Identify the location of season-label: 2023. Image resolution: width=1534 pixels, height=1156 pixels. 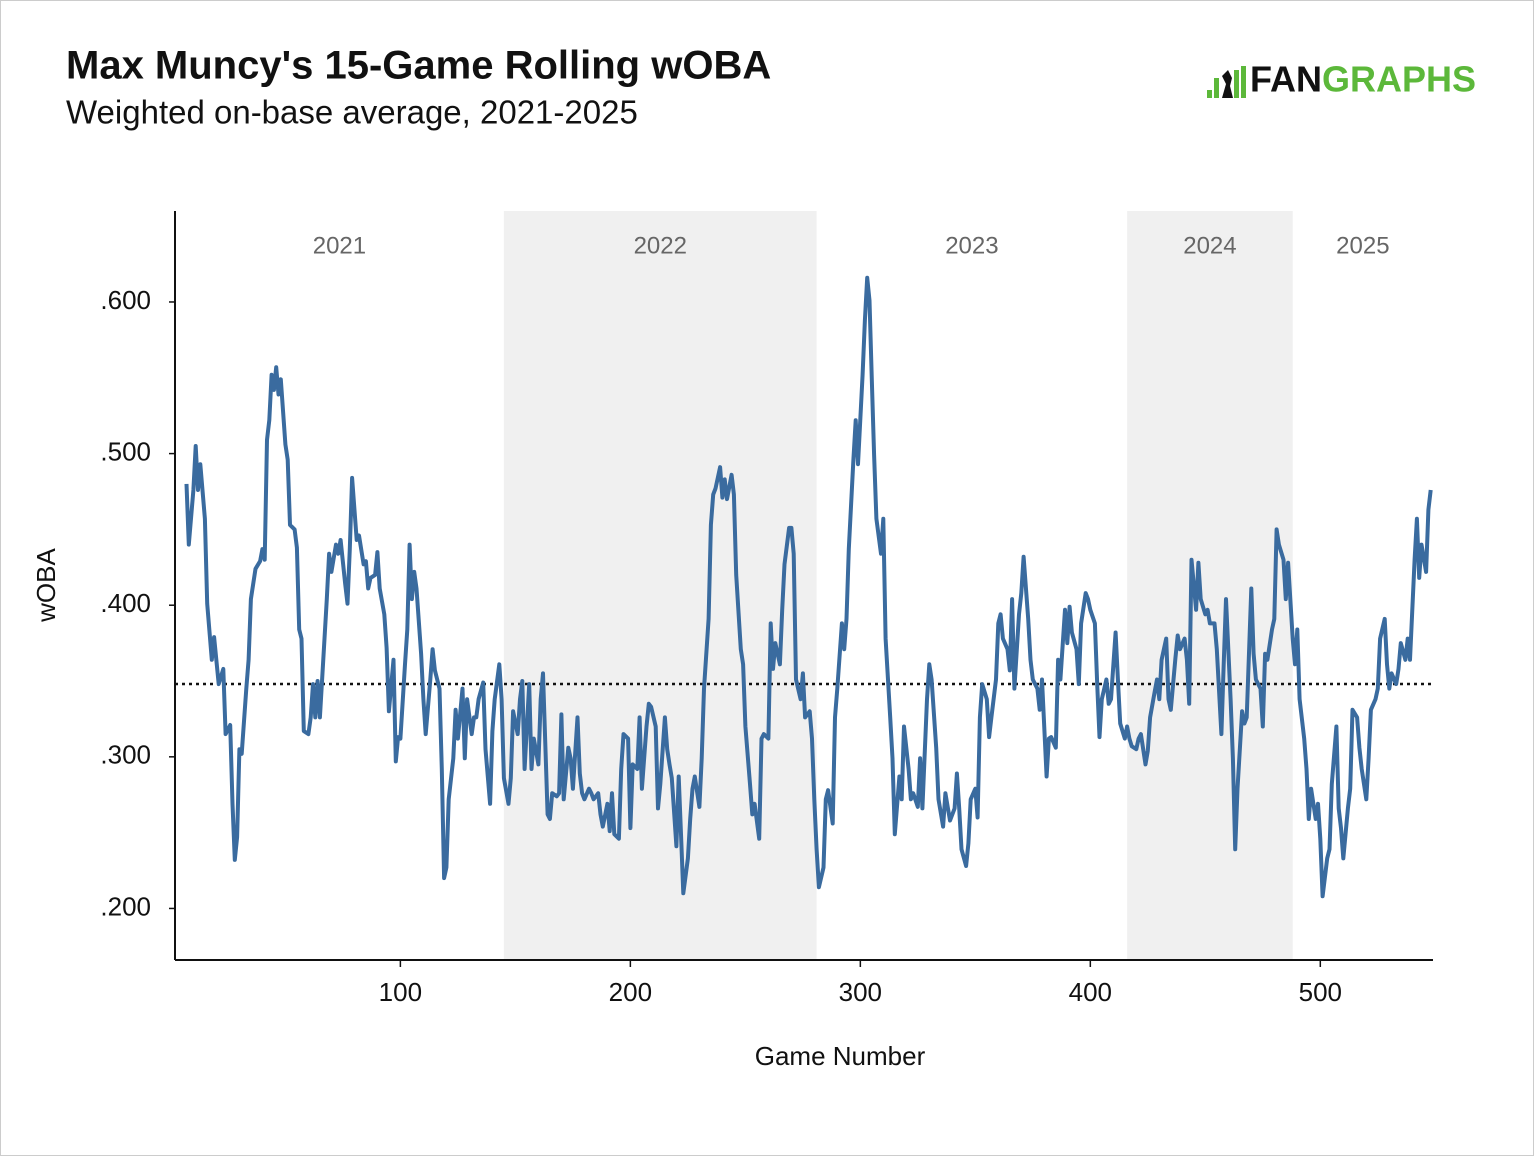
(971, 245).